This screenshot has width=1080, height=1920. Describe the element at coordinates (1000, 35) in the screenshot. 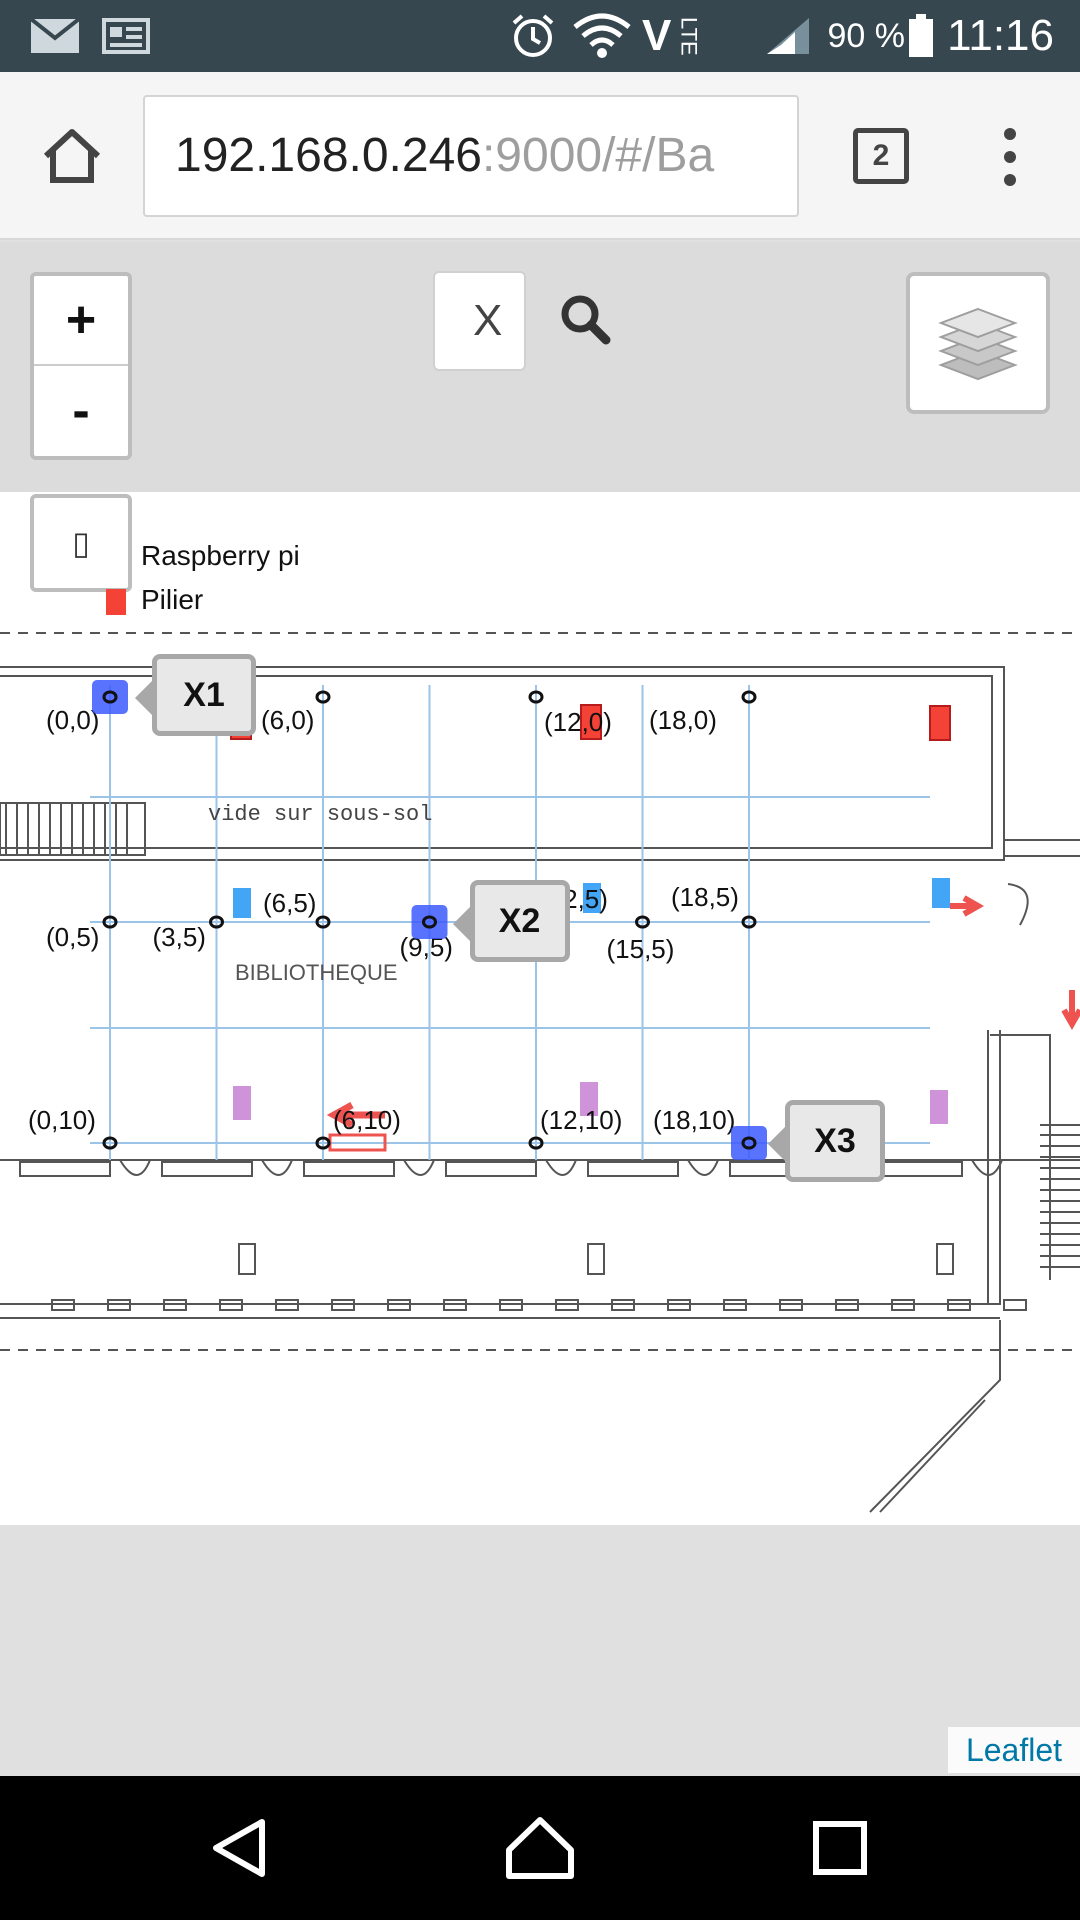

I see `status-time: 11:16` at that location.